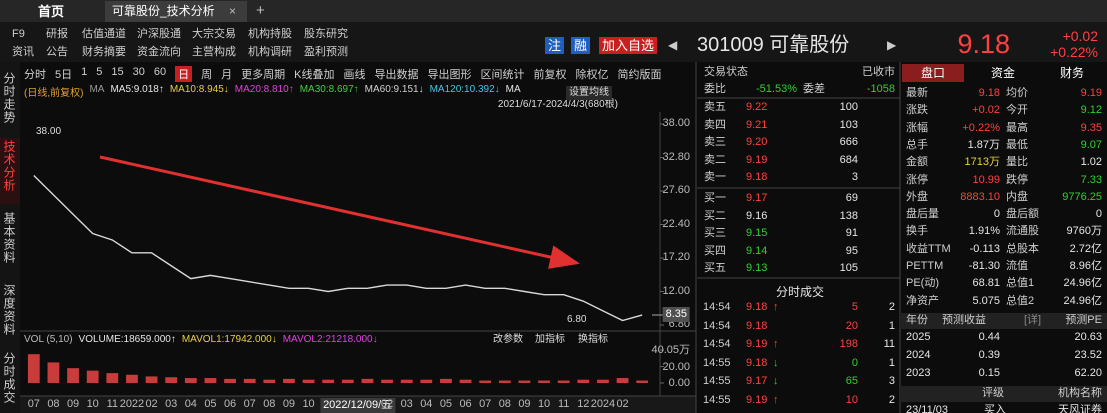 This screenshot has width=1107, height=413. Describe the element at coordinates (64, 75) in the screenshot. I see `toolbar-item: 5日` at that location.